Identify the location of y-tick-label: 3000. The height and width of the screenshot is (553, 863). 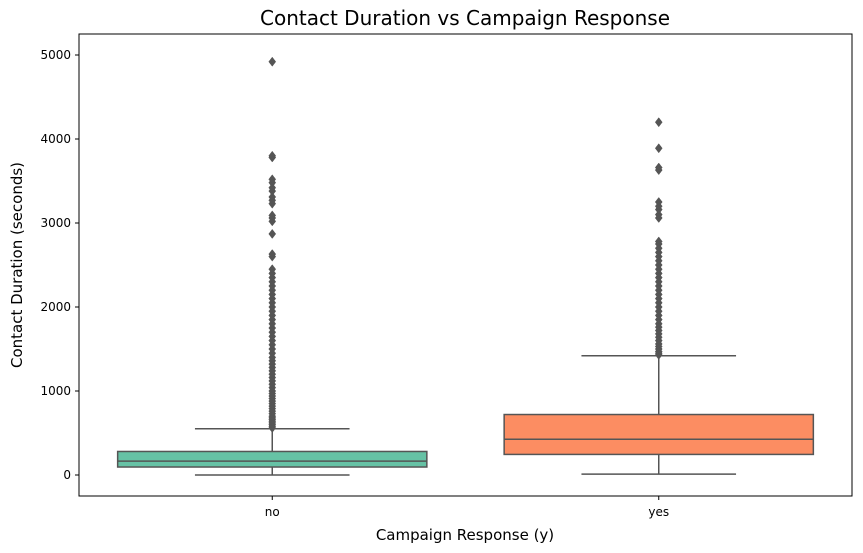
(55, 223).